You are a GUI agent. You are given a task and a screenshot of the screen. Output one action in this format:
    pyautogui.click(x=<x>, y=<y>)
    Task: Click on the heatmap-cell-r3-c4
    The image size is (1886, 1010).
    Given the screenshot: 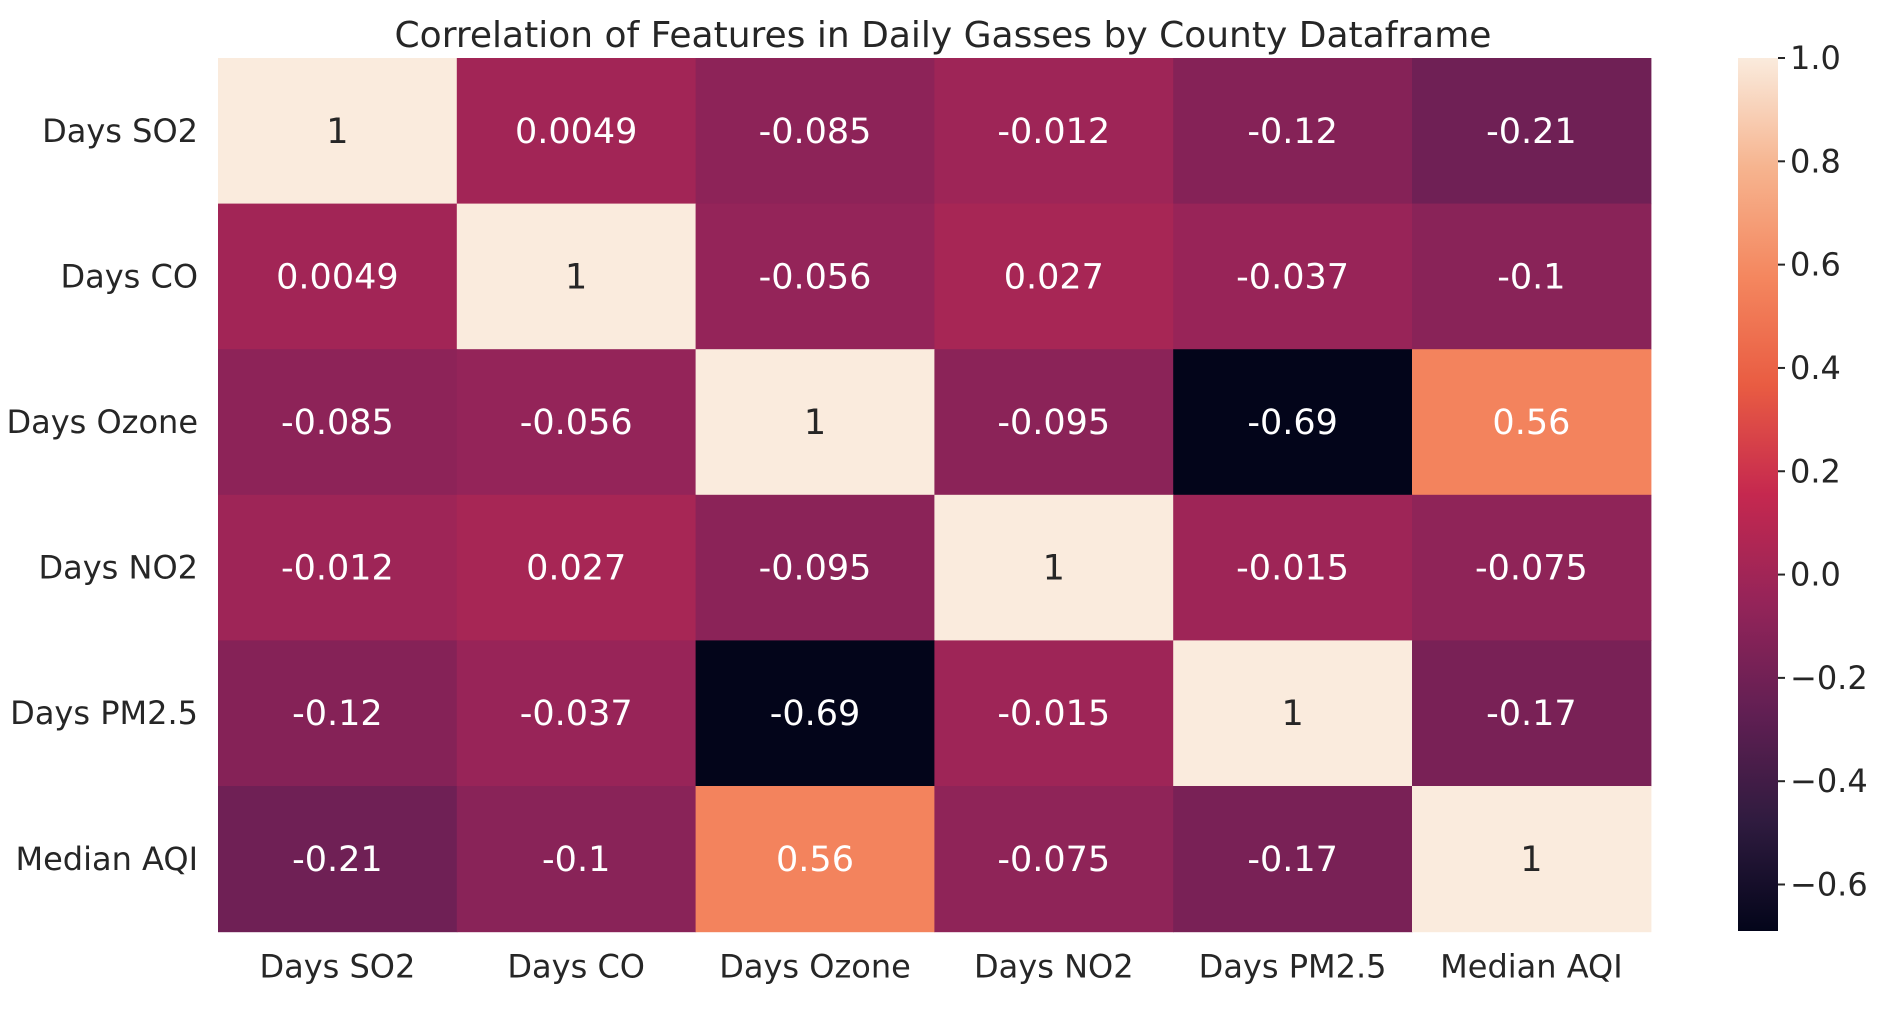 What is the action you would take?
    pyautogui.click(x=1293, y=567)
    